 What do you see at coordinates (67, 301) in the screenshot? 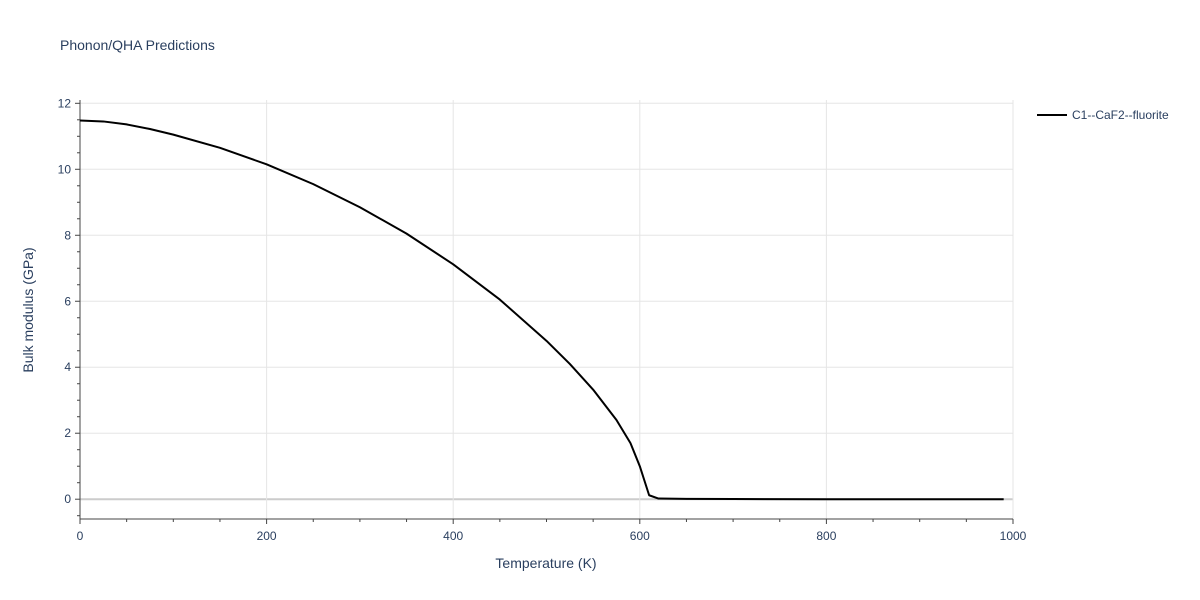
I see `y-tick-label: 6` at bounding box center [67, 301].